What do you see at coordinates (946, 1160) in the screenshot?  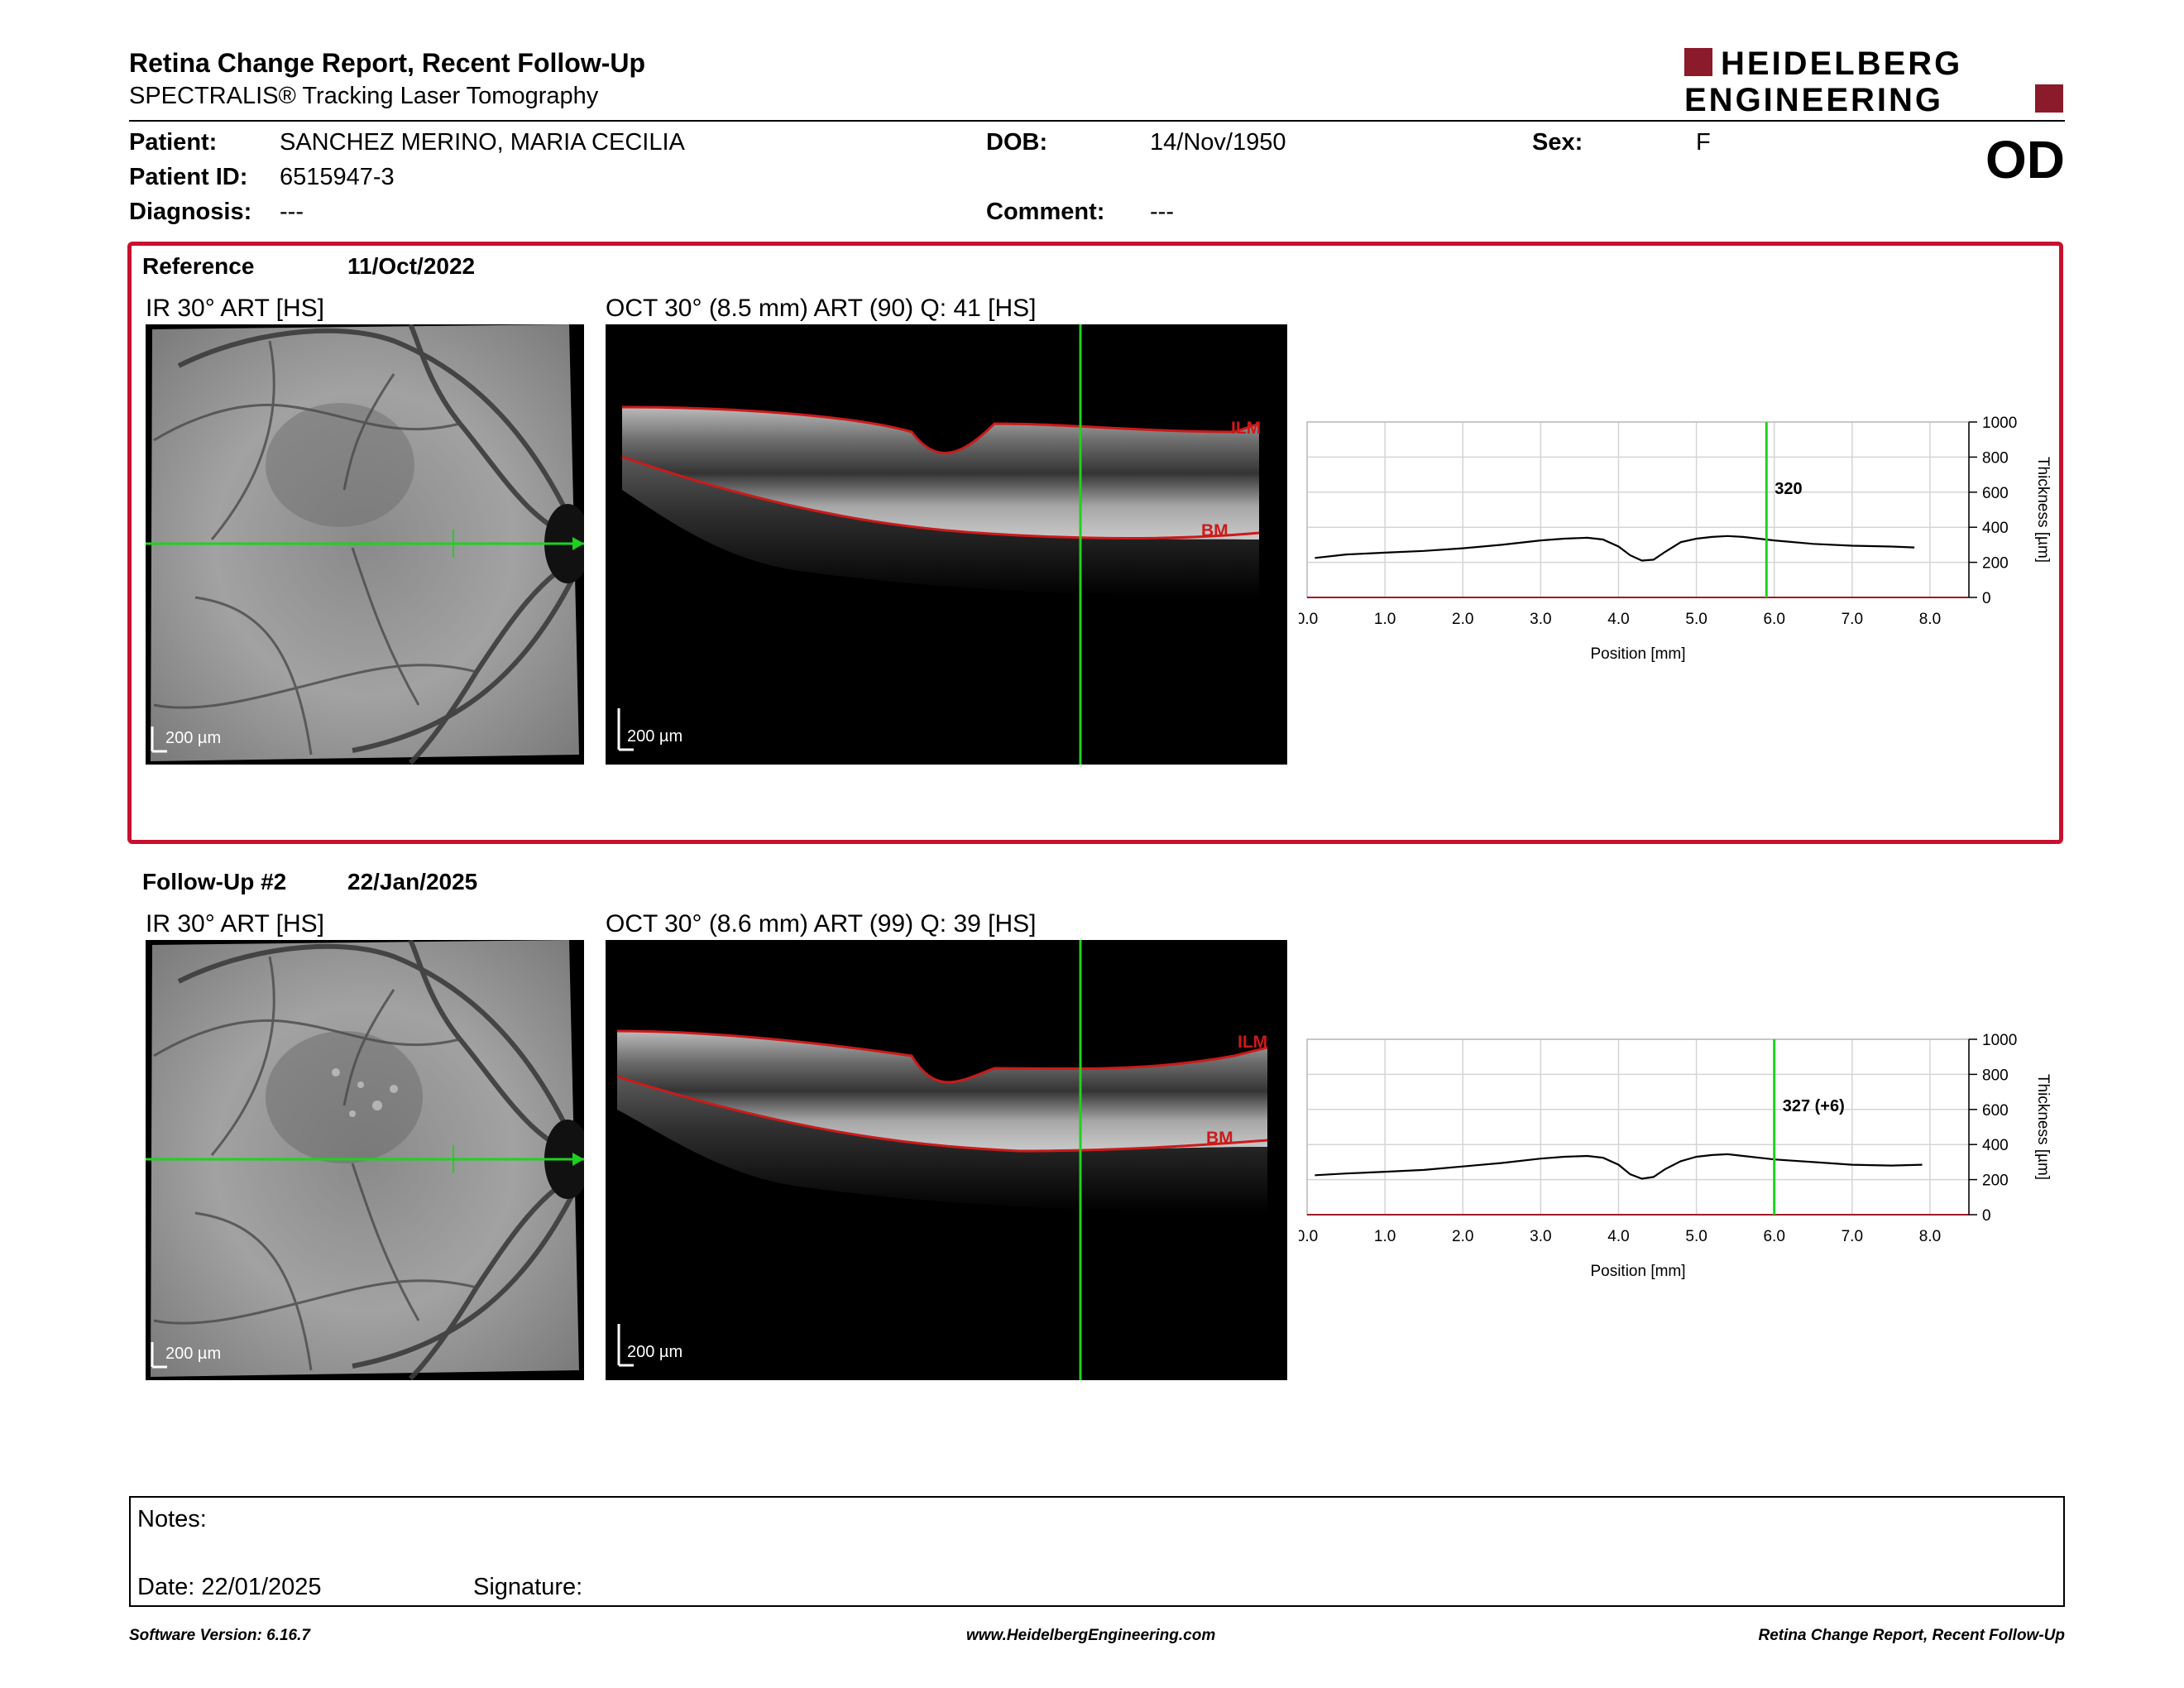 I see `oct-bscan-followup: ILM BM 200 µm` at bounding box center [946, 1160].